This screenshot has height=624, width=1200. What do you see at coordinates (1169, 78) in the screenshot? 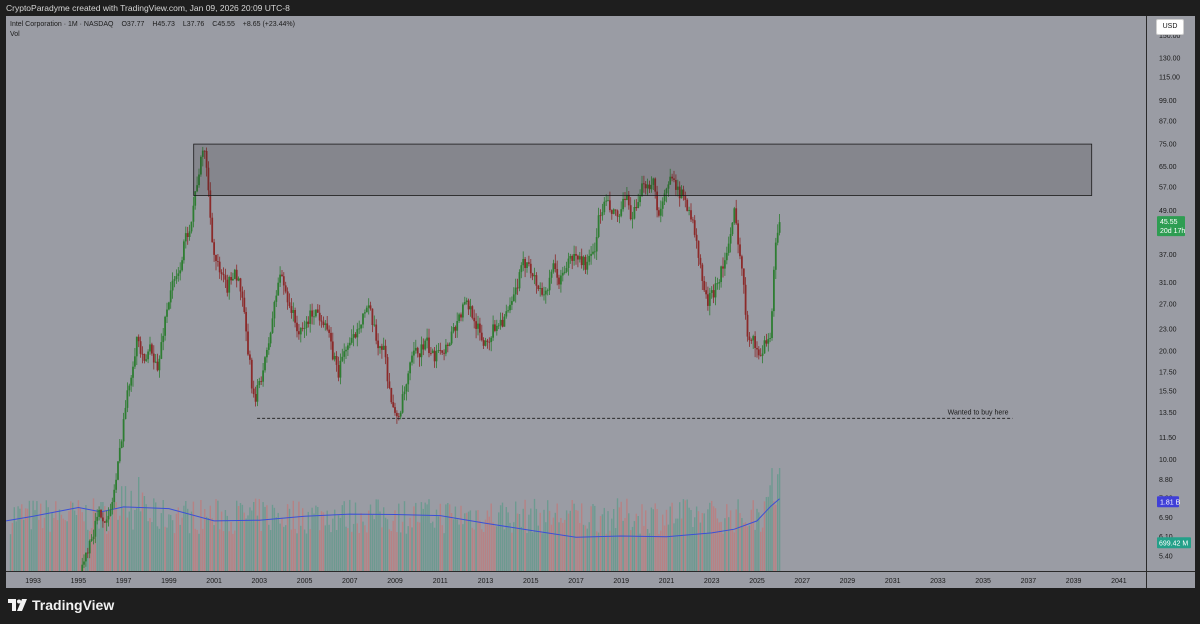
I see `price-tick-label: 115.00` at bounding box center [1169, 78].